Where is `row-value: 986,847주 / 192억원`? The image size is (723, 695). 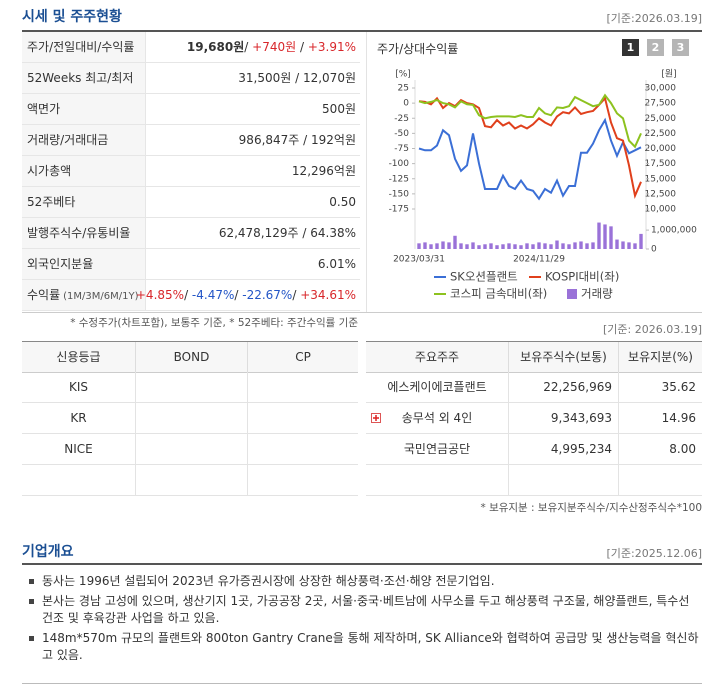
row-value: 986,847주 / 192억원 is located at coordinates (297, 140).